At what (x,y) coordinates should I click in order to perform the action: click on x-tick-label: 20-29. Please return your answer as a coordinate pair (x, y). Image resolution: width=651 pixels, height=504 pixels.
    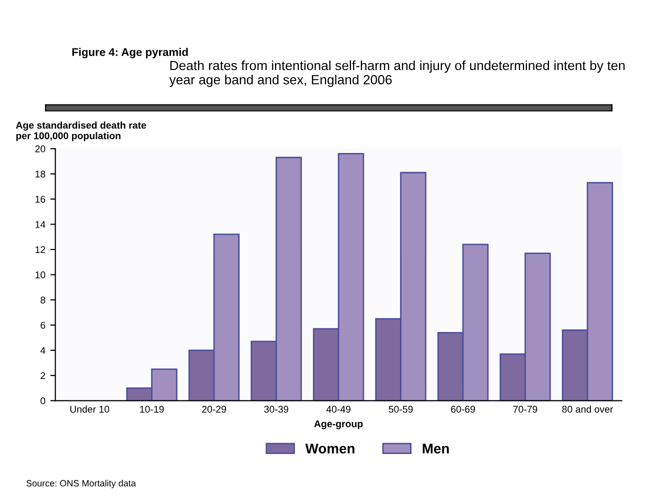
    Looking at the image, I should click on (214, 409).